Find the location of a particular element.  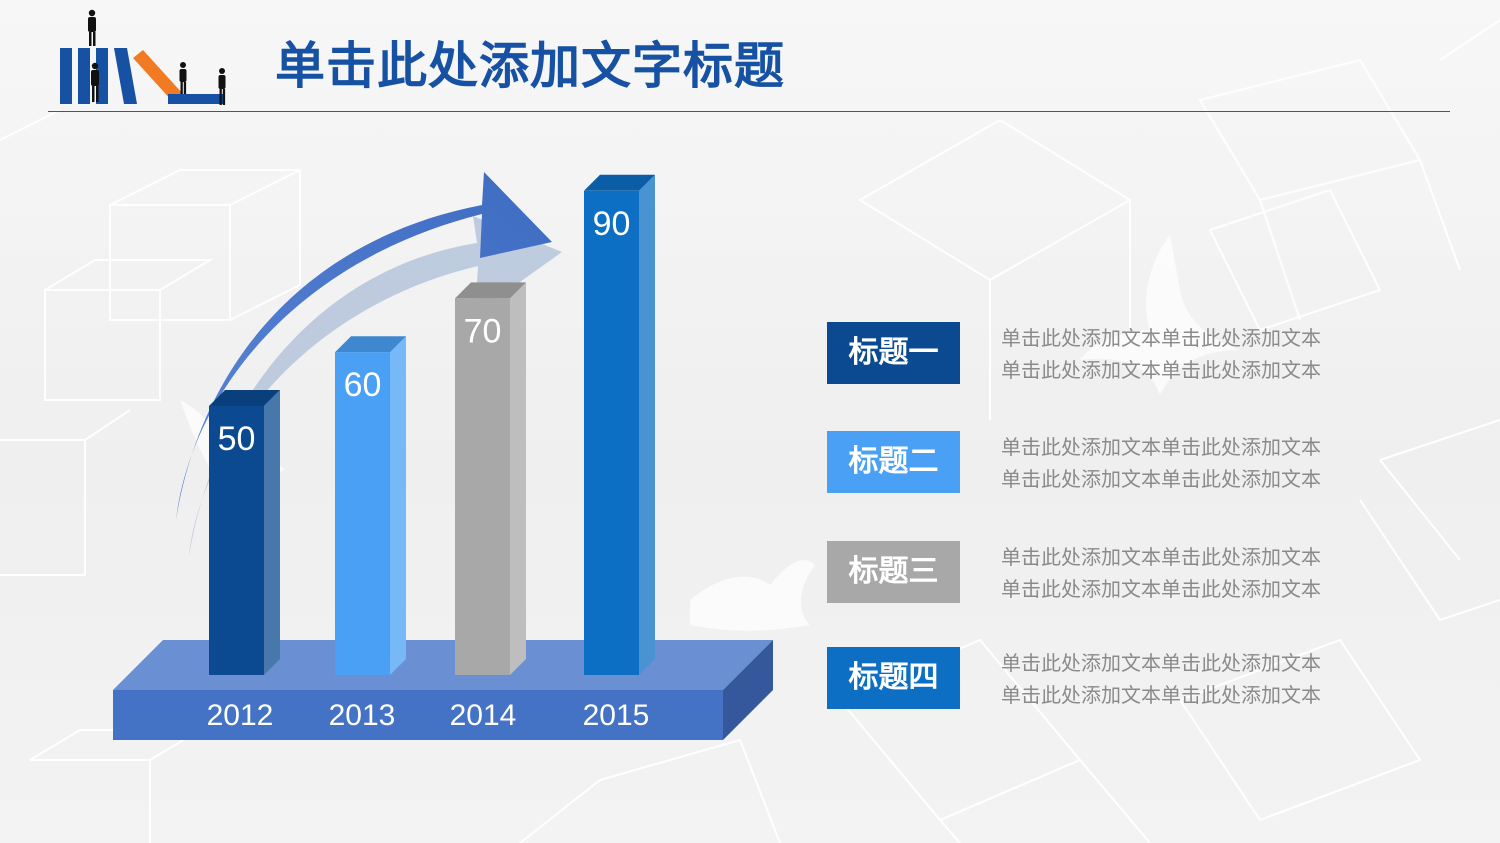

legend-item: 标题一 单击此处添加文本单击此处添加文本 单击此处添加文本单击此处添加文本 is located at coordinates (1107, 354).